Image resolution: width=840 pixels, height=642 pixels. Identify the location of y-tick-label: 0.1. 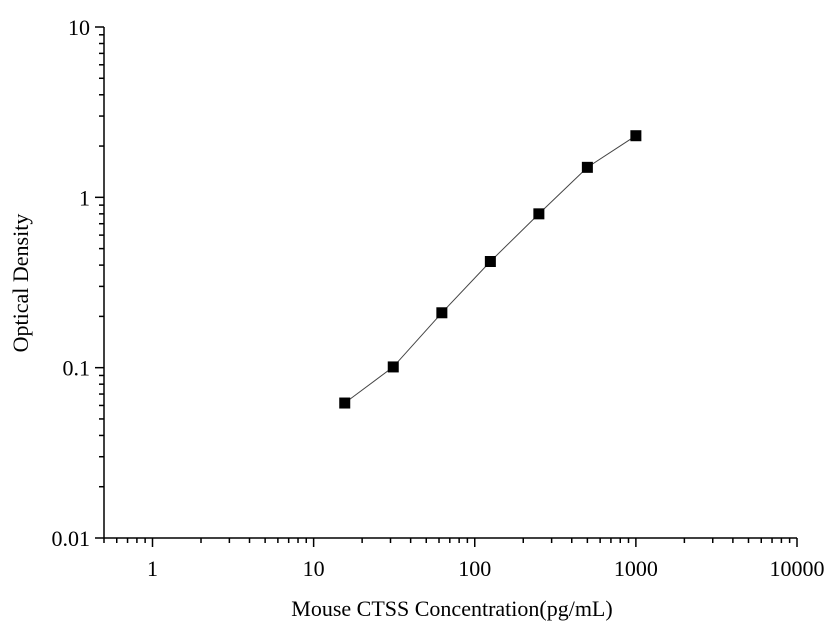
(77, 368).